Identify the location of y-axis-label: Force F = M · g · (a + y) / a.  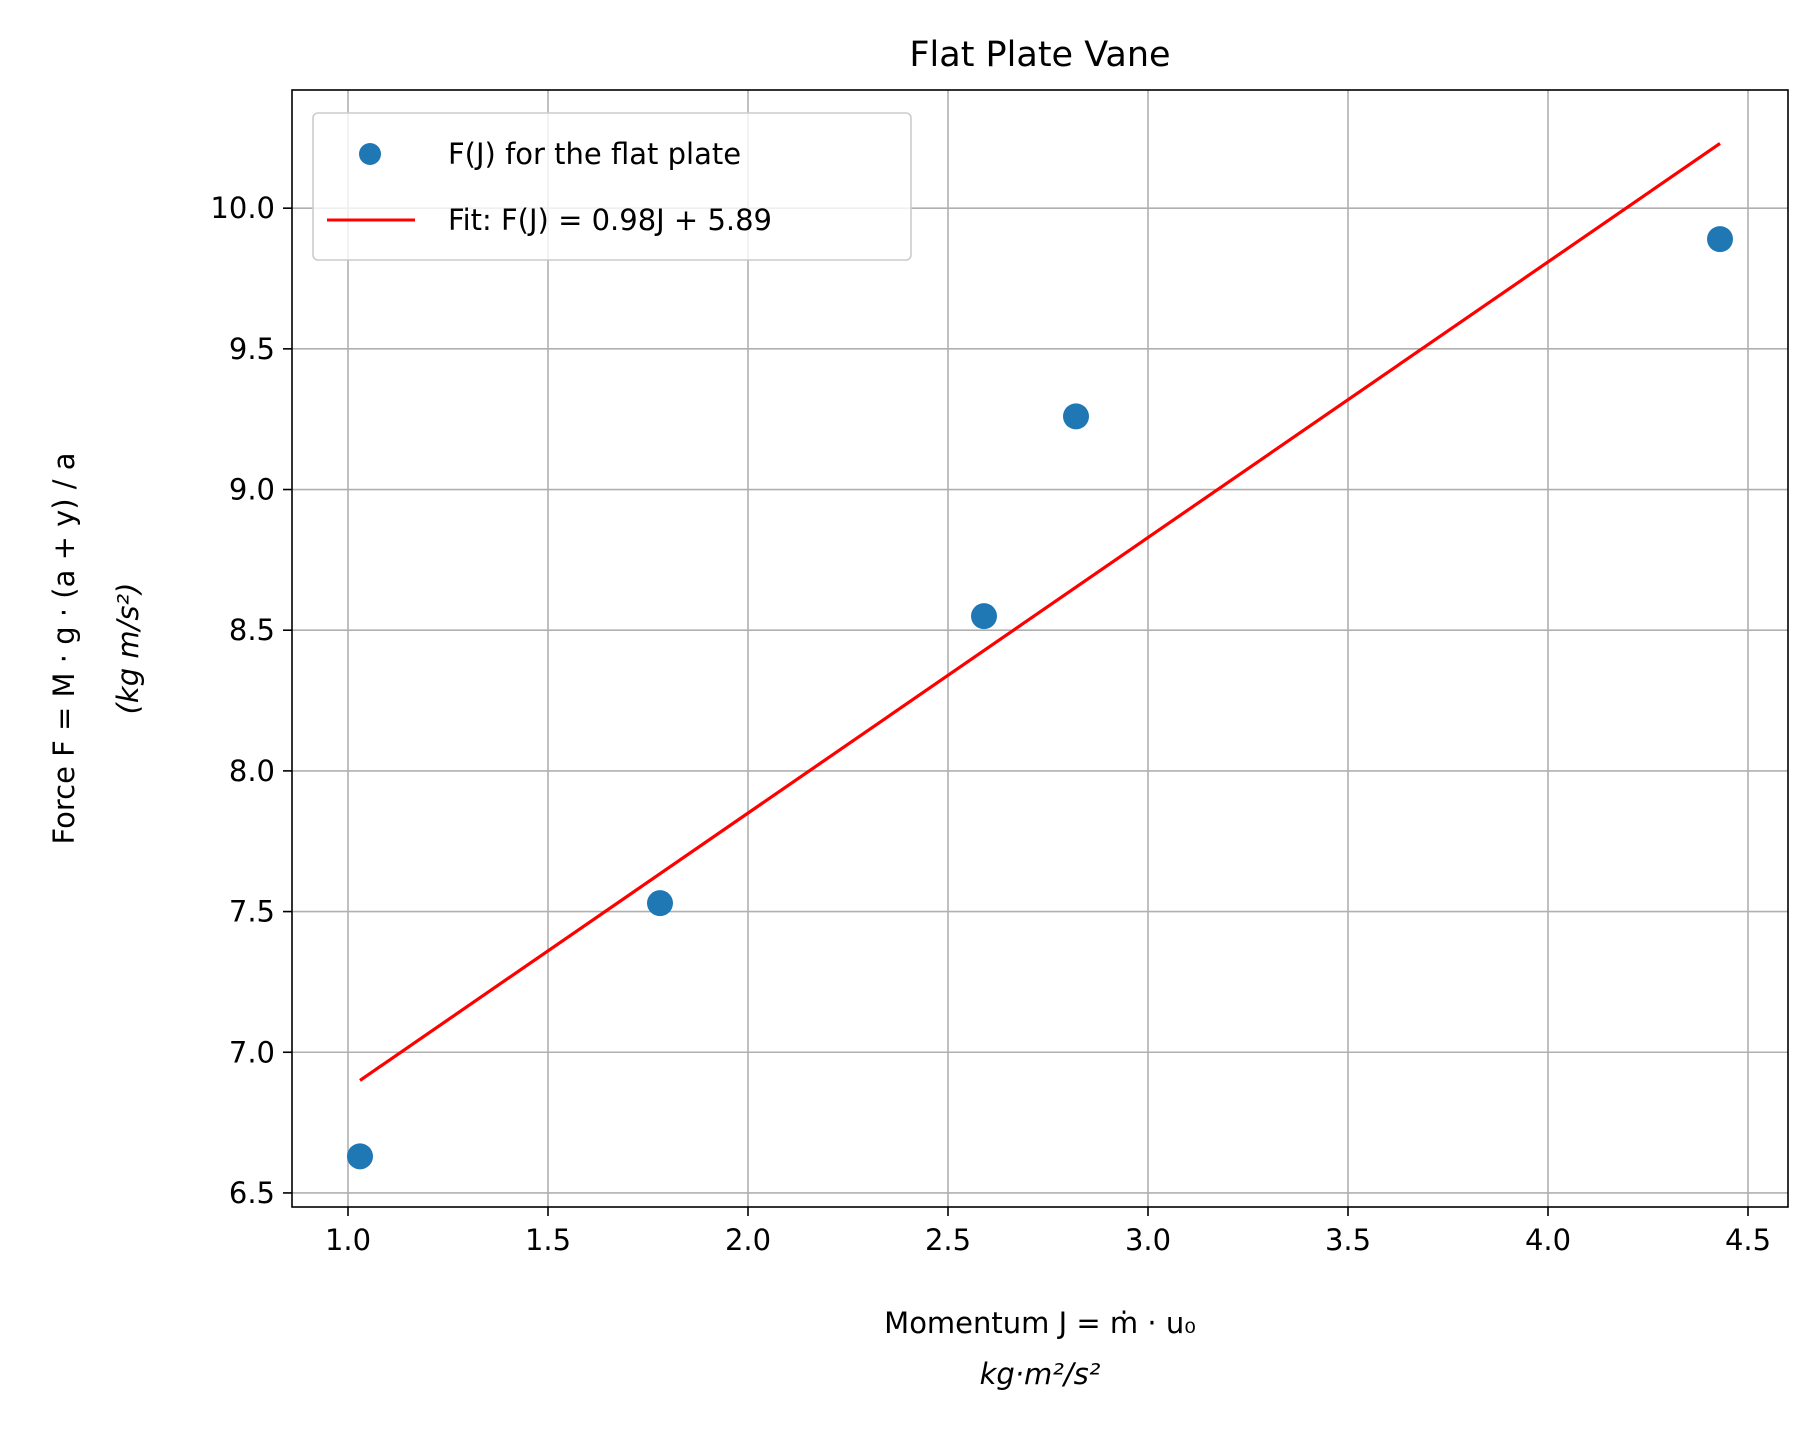
(64, 648).